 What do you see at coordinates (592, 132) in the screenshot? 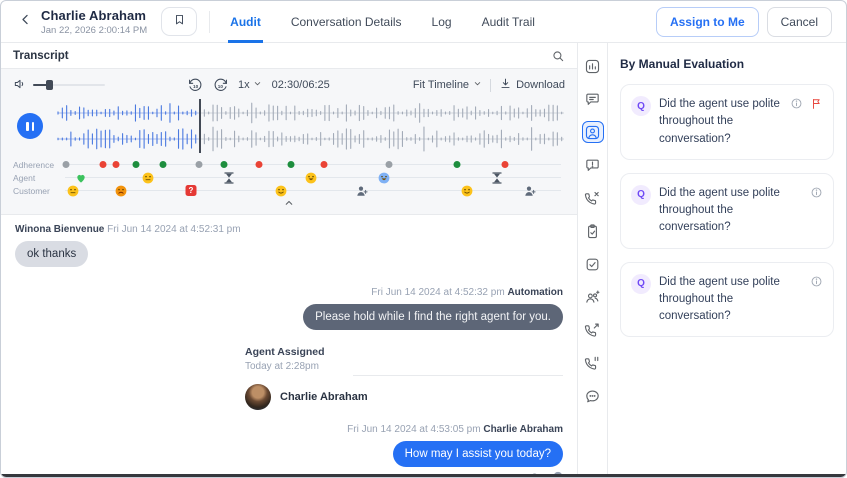
I see `contact-card-icon` at bounding box center [592, 132].